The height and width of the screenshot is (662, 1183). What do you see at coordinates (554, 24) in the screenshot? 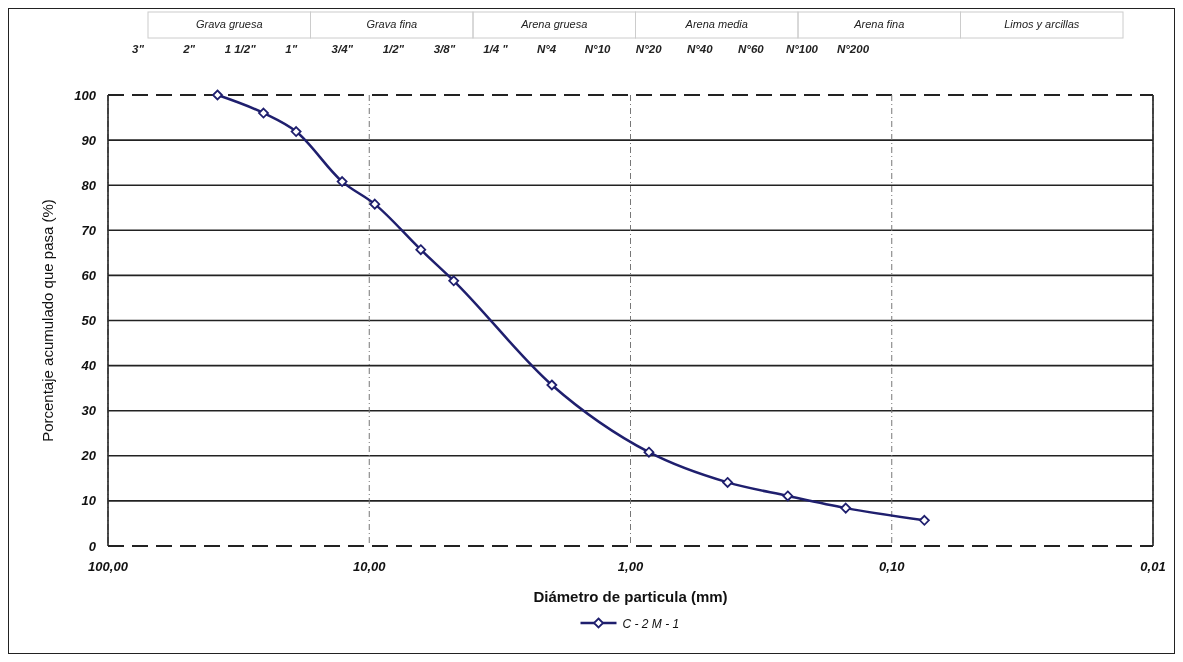
I see `text: Arena gruesa` at bounding box center [554, 24].